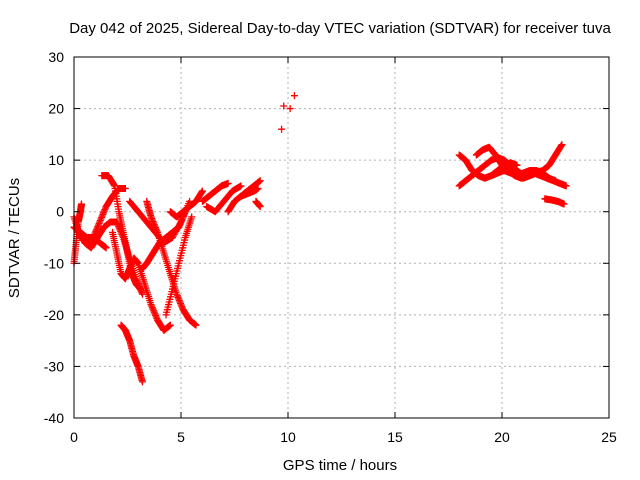  Describe the element at coordinates (74, 437) in the screenshot. I see `x-tick-label: 0` at that location.